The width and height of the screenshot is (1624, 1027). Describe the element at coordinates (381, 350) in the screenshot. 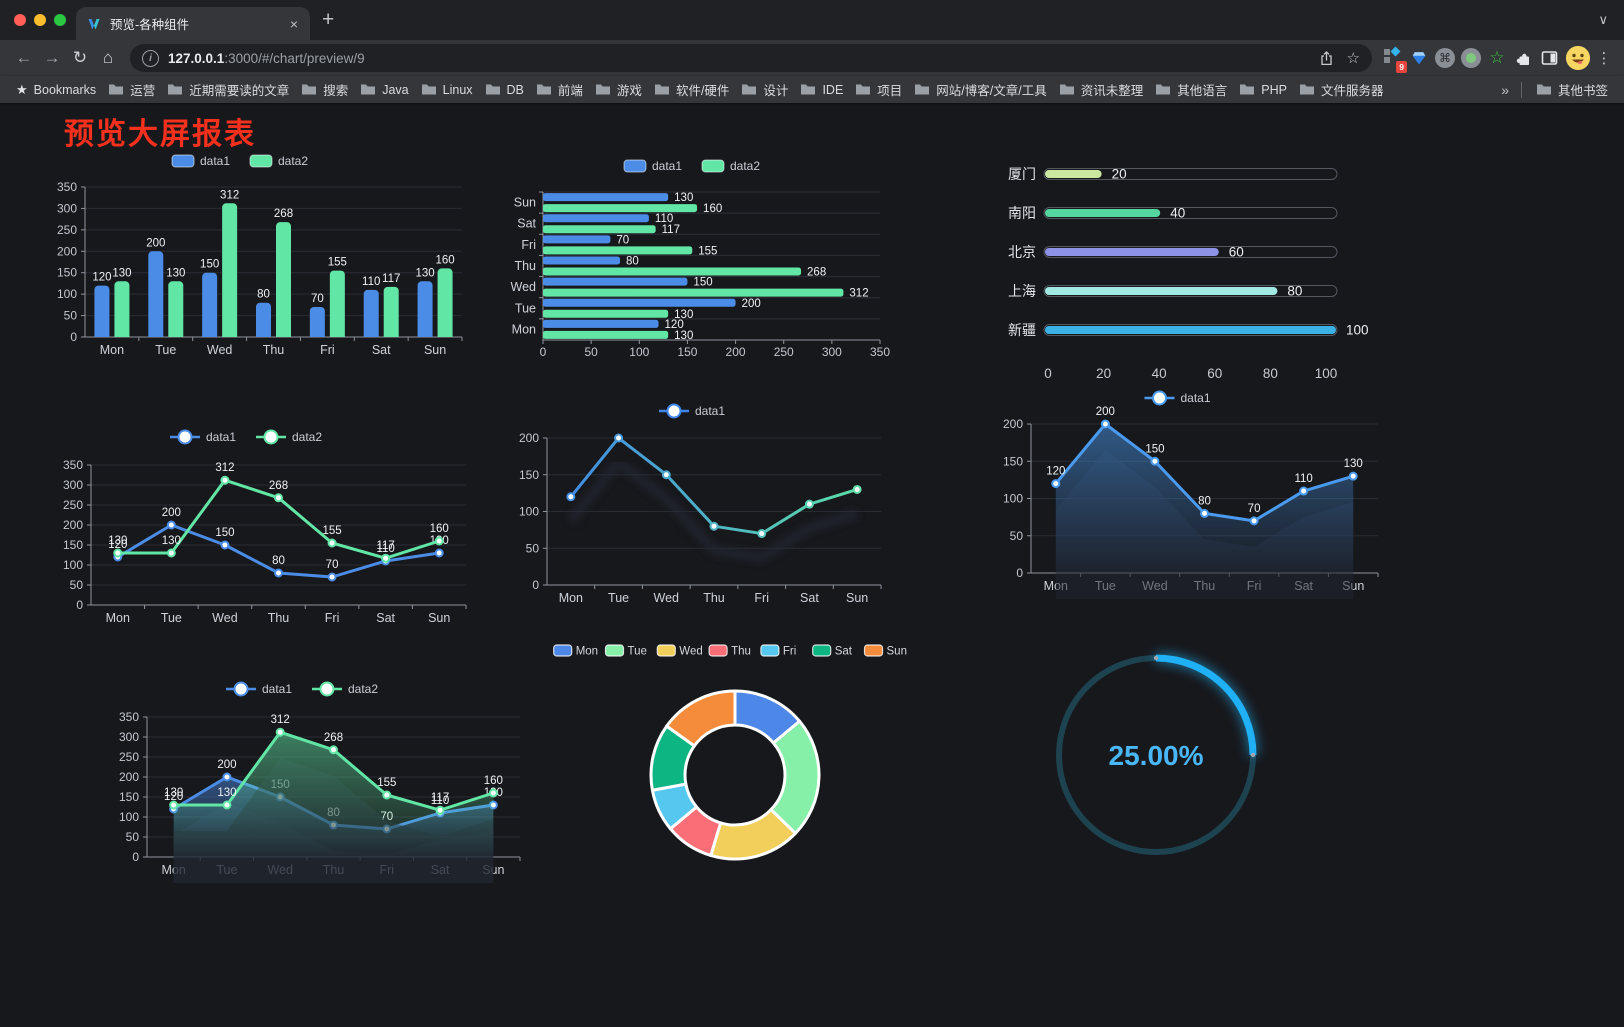

I see `svg-text: Sat` at that location.